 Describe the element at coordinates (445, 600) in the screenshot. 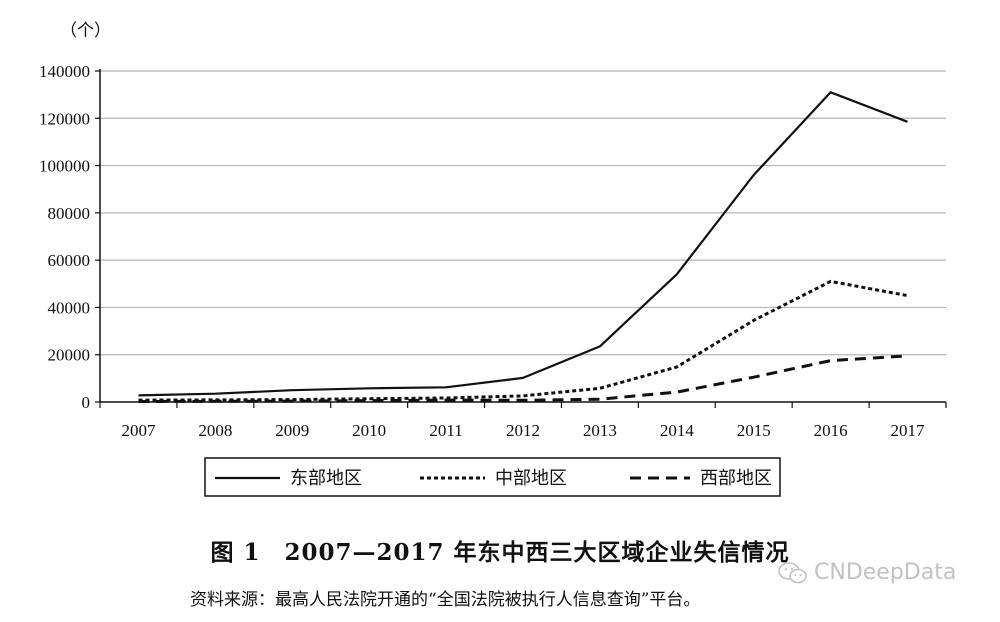

I see `source-note: 资料来源：最高人民法院开通的“全国法院被执行人信息查询”平台。` at that location.